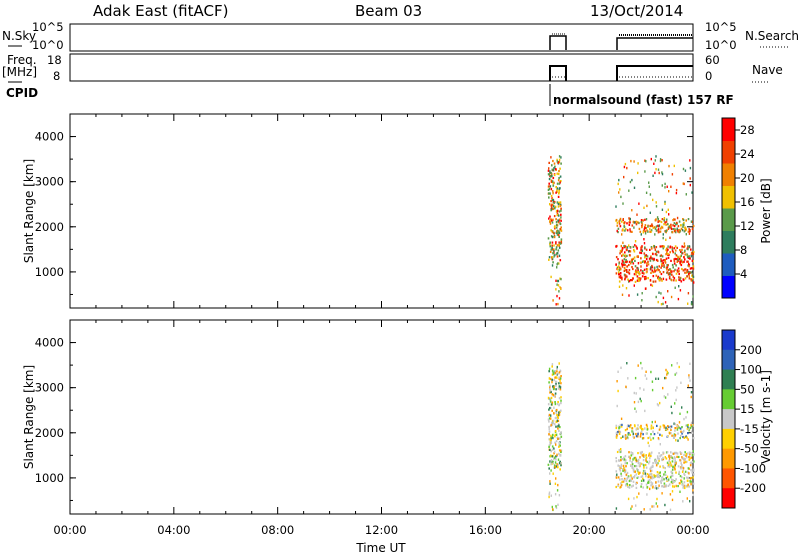 Image resolution: width=800 pixels, height=558 pixels. What do you see at coordinates (712, 60) in the screenshot?
I see `nave-tick-top: 60` at bounding box center [712, 60].